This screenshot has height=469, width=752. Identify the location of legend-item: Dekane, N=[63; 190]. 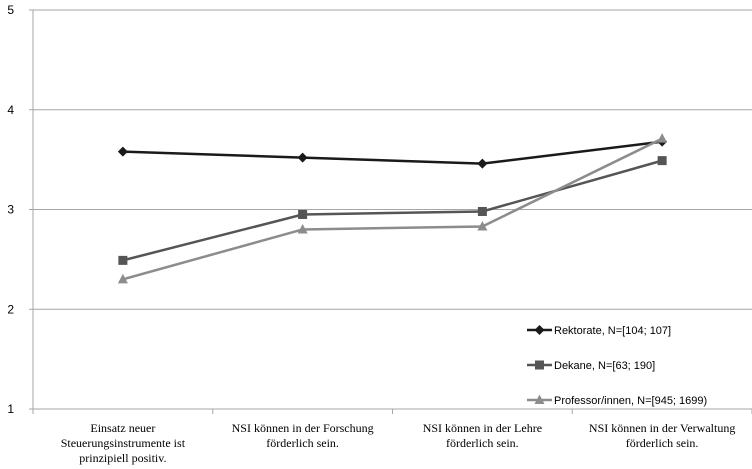
(591, 366).